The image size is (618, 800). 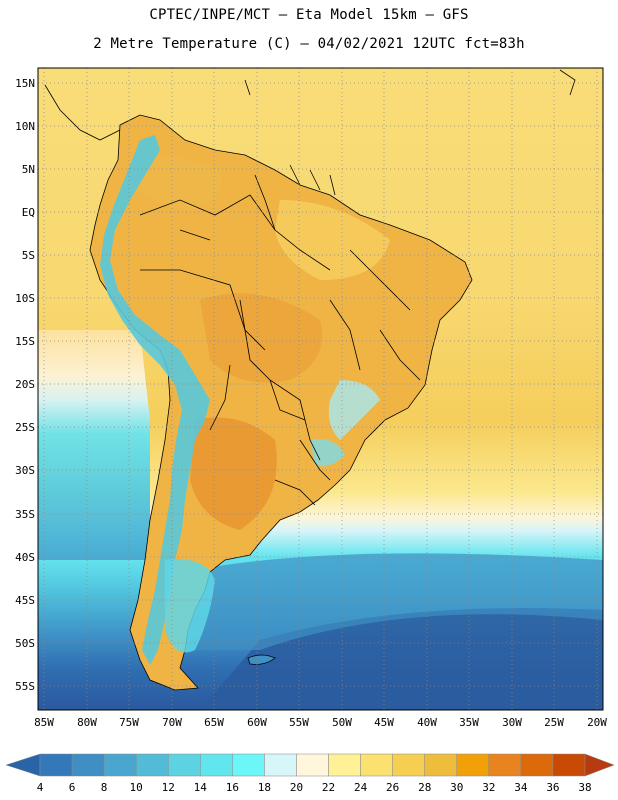 I want to click on lat-label: 5N, so click(x=28, y=169).